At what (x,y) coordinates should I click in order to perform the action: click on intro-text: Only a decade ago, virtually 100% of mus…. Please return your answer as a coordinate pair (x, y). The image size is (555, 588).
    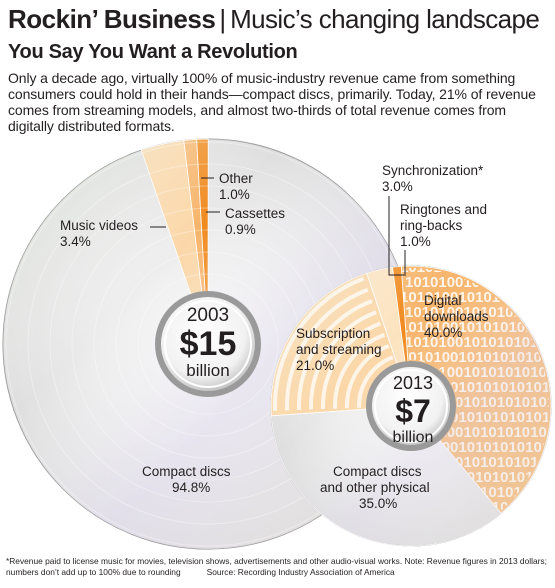
    Looking at the image, I should click on (272, 102).